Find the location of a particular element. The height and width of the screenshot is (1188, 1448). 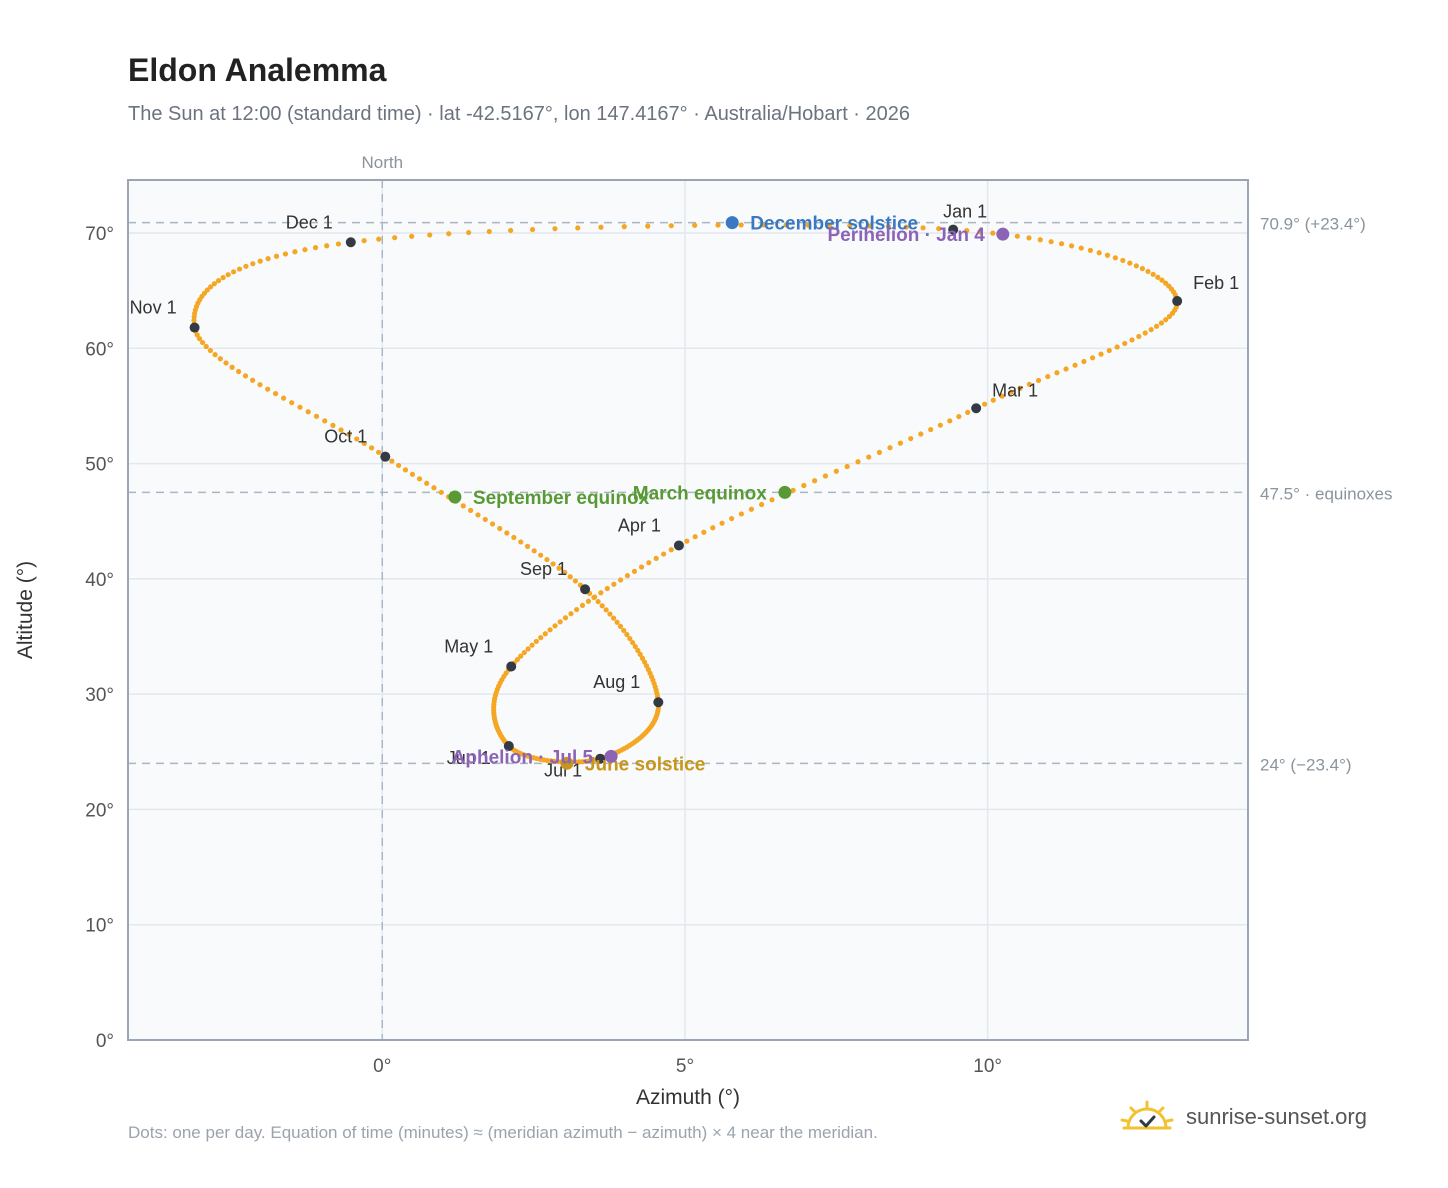

month-marker-label: Dec 1 is located at coordinates (309, 222).